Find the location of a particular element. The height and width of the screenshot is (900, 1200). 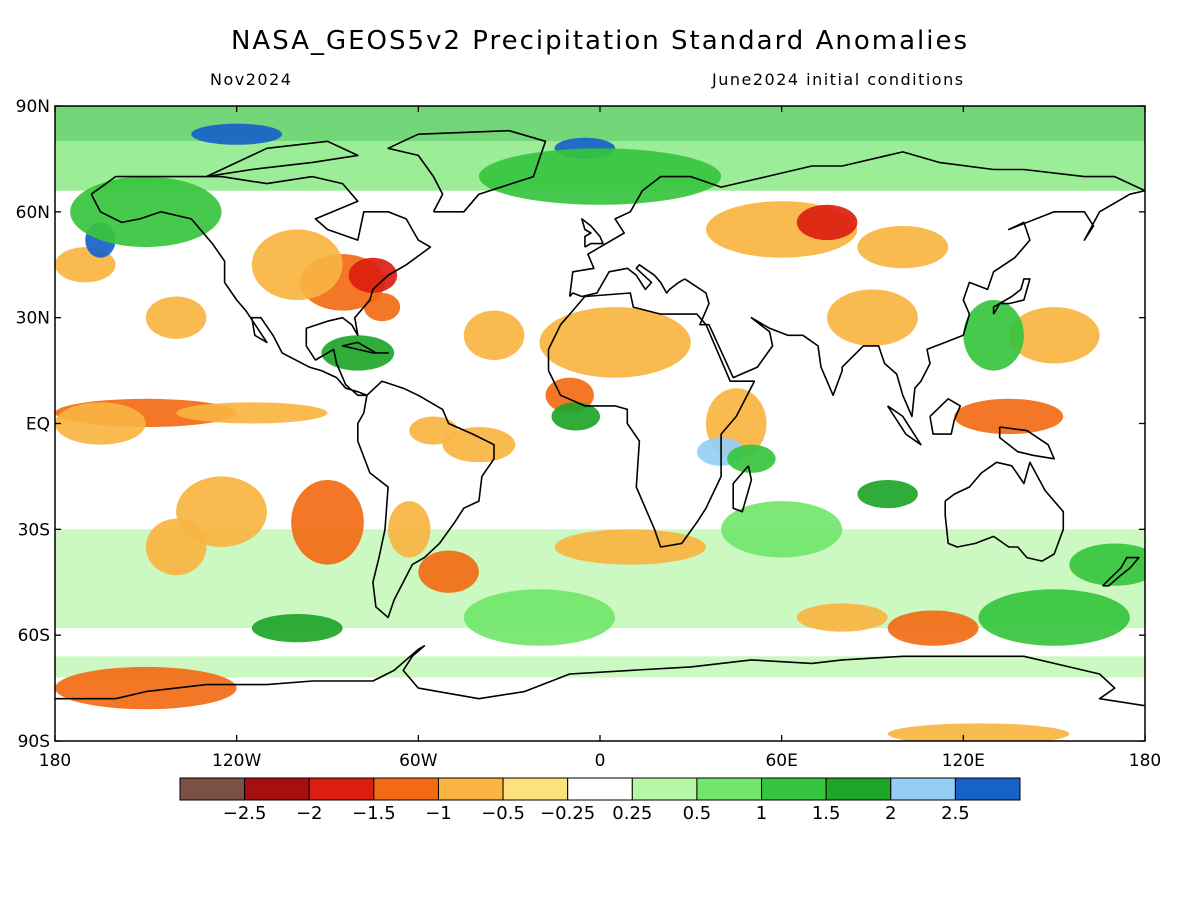

colorbar-label: 1.5 is located at coordinates (826, 813).